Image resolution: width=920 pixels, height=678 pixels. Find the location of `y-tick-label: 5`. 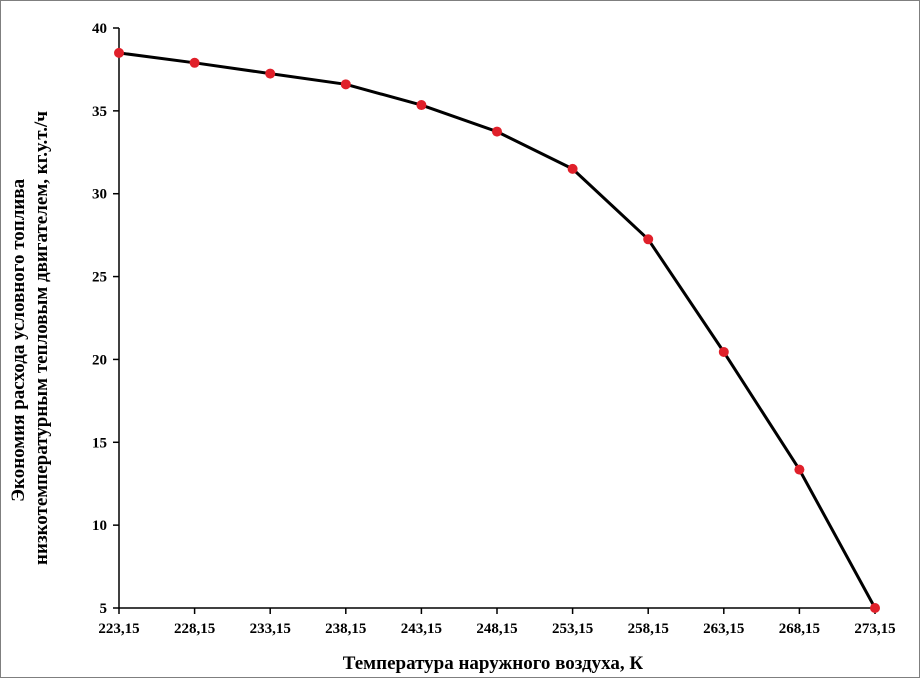

y-tick-label: 5 is located at coordinates (104, 609).